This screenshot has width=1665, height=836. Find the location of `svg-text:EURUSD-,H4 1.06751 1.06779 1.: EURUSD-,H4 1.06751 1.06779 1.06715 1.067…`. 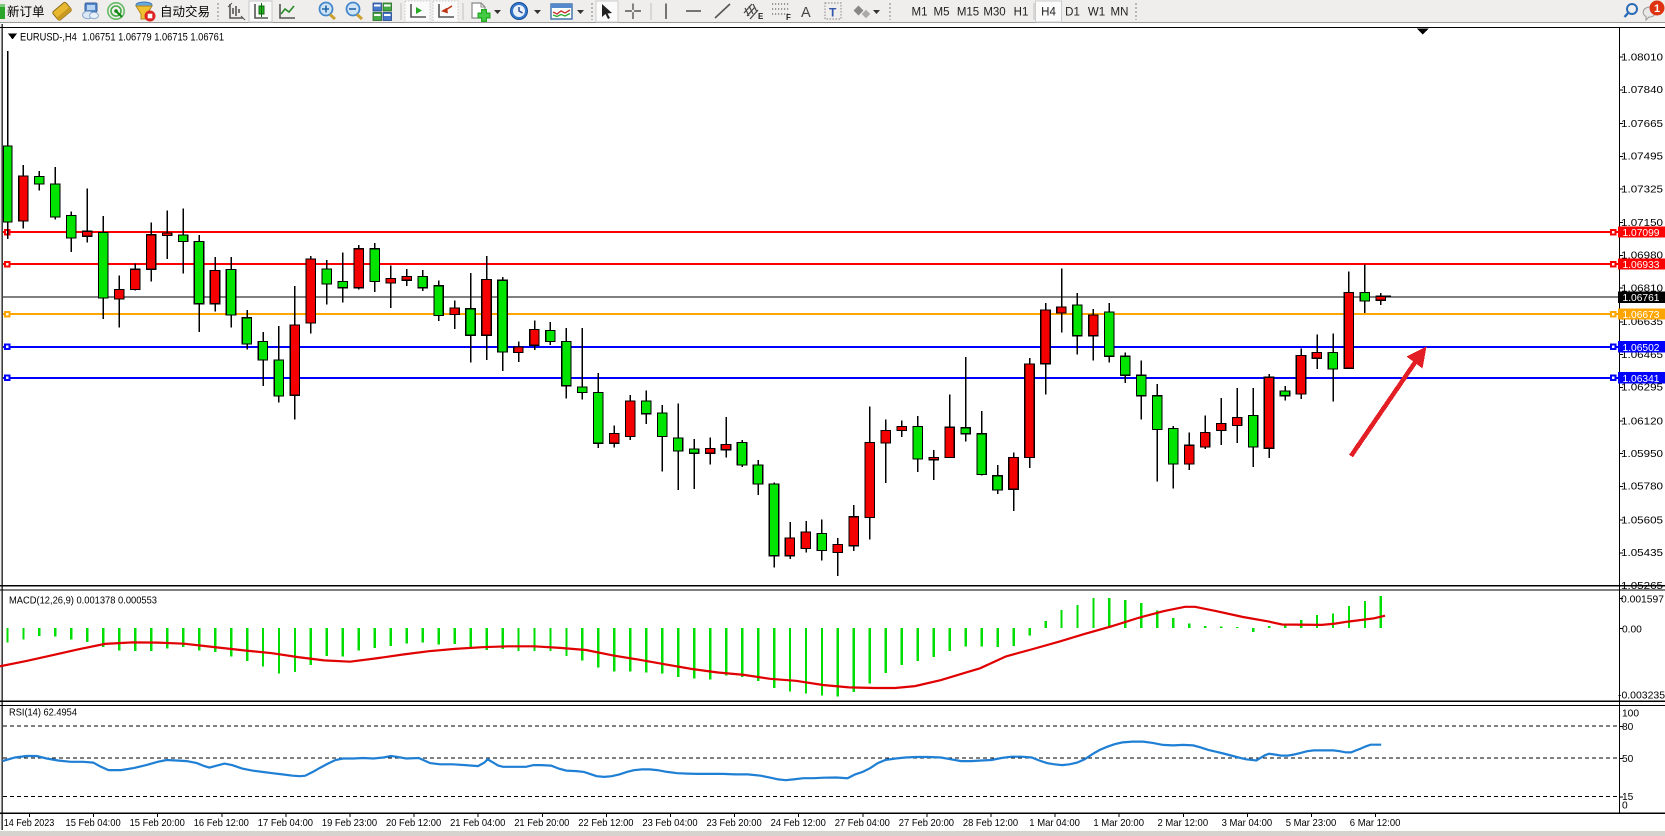

svg-text:EURUSD-,H4 1.06751 1.06779 1.: EURUSD-,H4 1.06751 1.06779 1.06715 1.067… is located at coordinates (122, 38).